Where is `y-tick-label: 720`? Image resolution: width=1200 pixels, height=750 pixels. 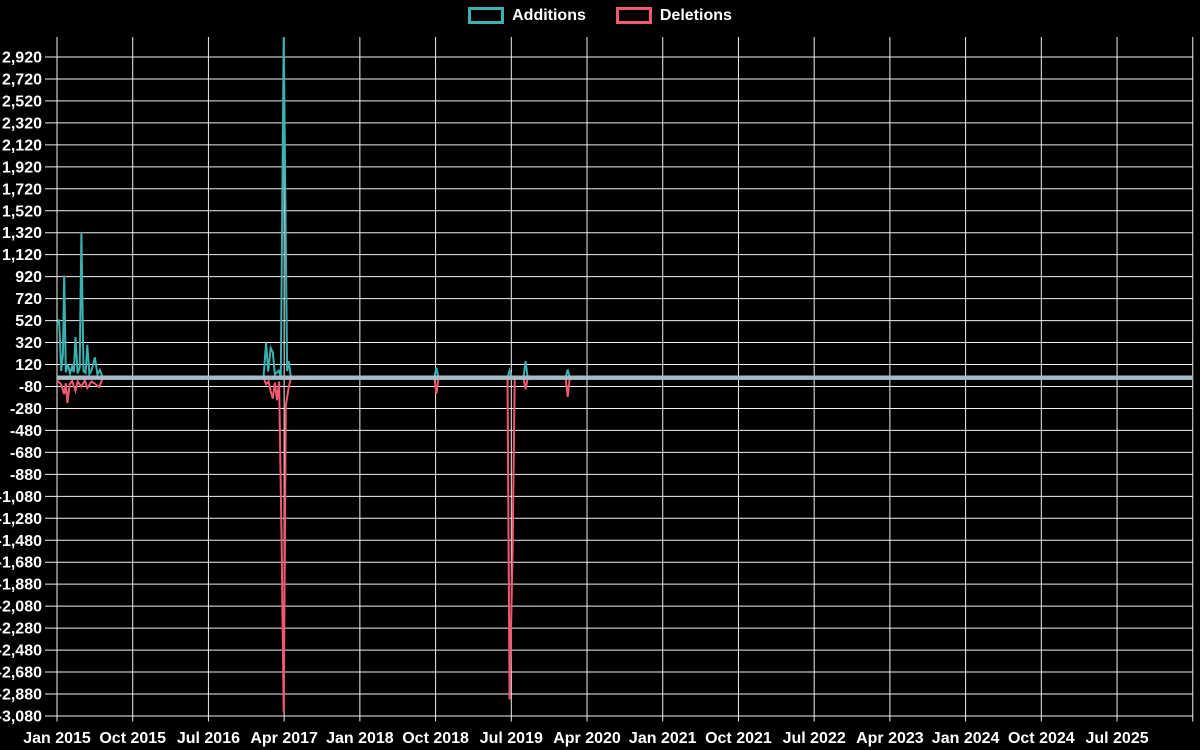 y-tick-label: 720 is located at coordinates (28, 299).